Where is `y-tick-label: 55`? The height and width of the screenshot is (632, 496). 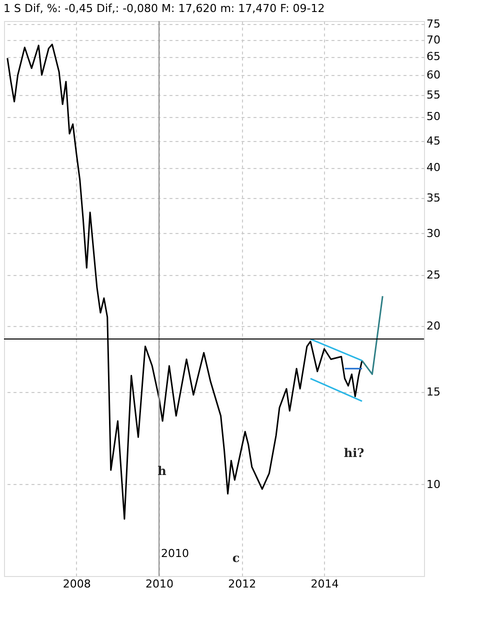
y-tick-label: 55 is located at coordinates (433, 95).